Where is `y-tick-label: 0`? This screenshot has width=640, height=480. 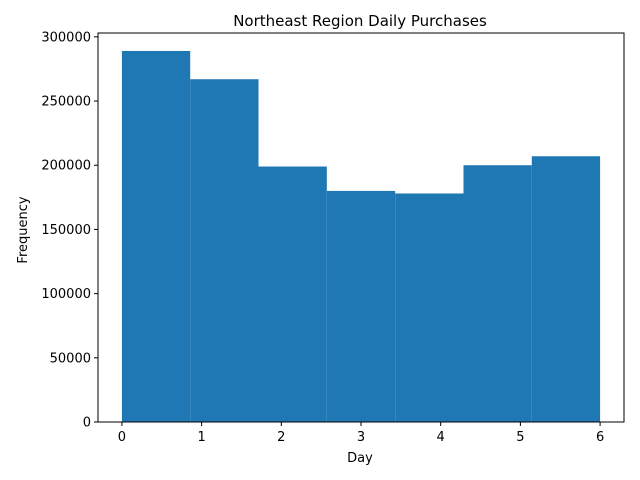 y-tick-label: 0 is located at coordinates (87, 423).